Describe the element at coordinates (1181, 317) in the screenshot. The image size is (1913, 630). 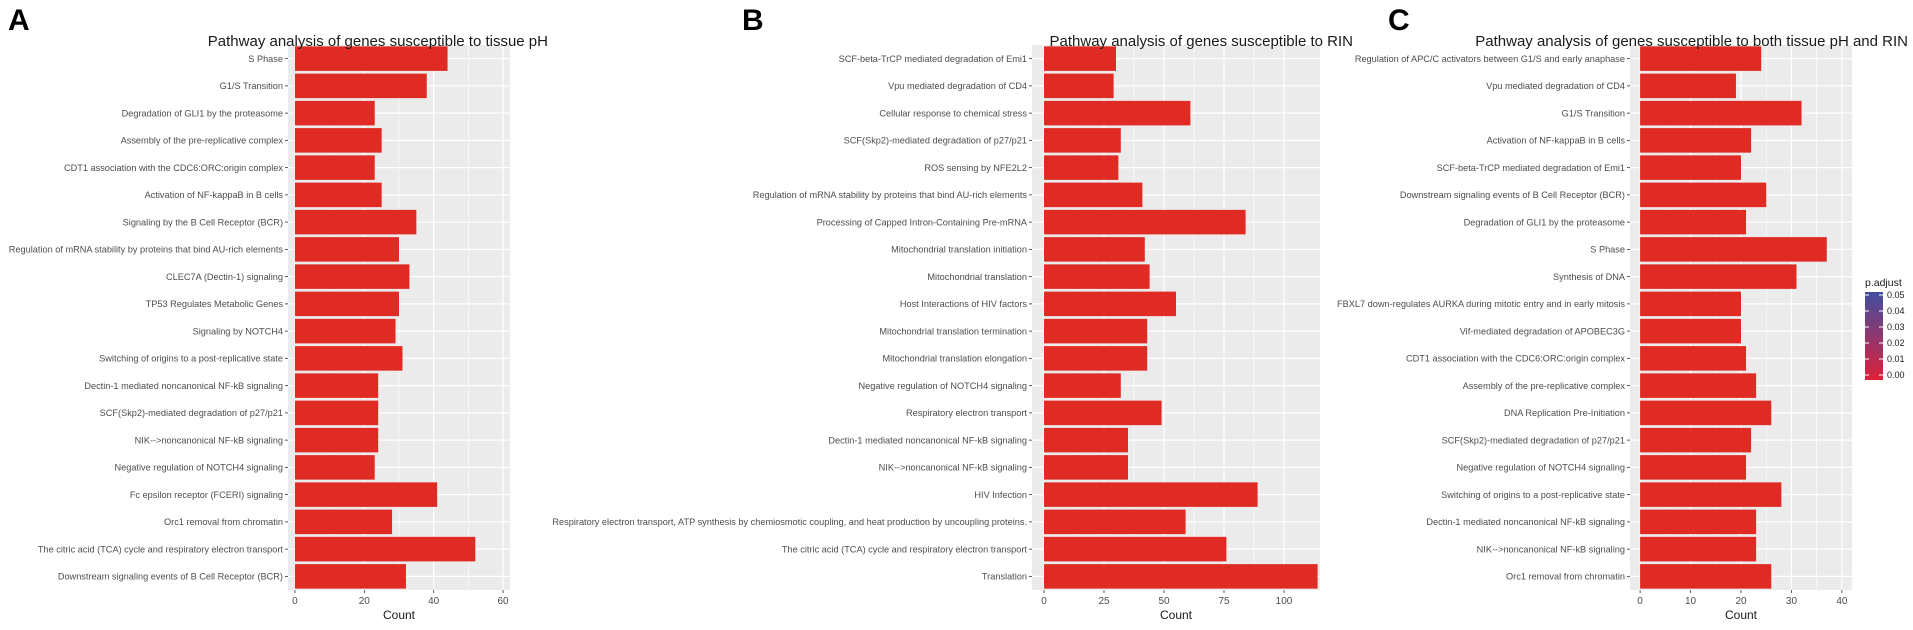
I see `chart-b-bars` at that location.